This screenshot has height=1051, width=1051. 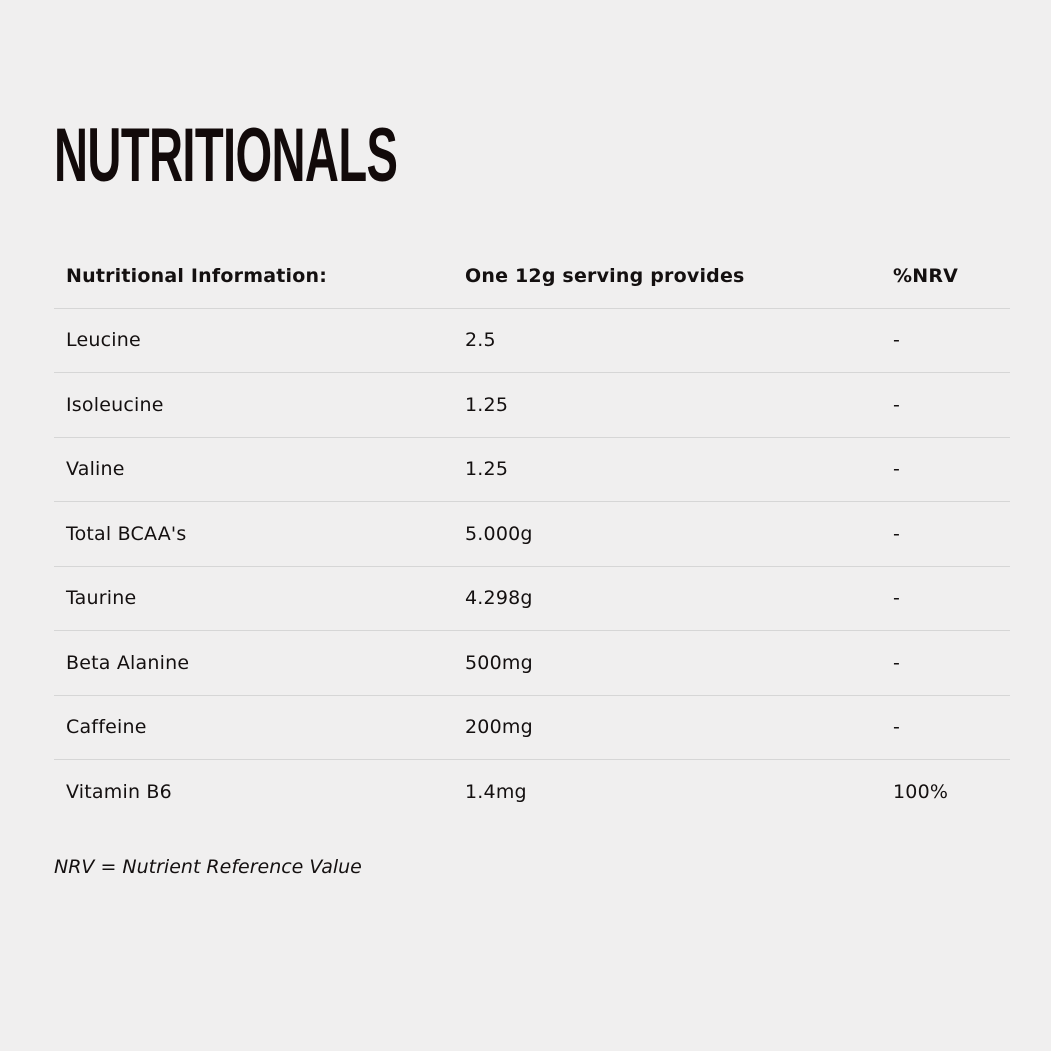 I want to click on header-serving: One 12g serving provides, so click(x=605, y=275).